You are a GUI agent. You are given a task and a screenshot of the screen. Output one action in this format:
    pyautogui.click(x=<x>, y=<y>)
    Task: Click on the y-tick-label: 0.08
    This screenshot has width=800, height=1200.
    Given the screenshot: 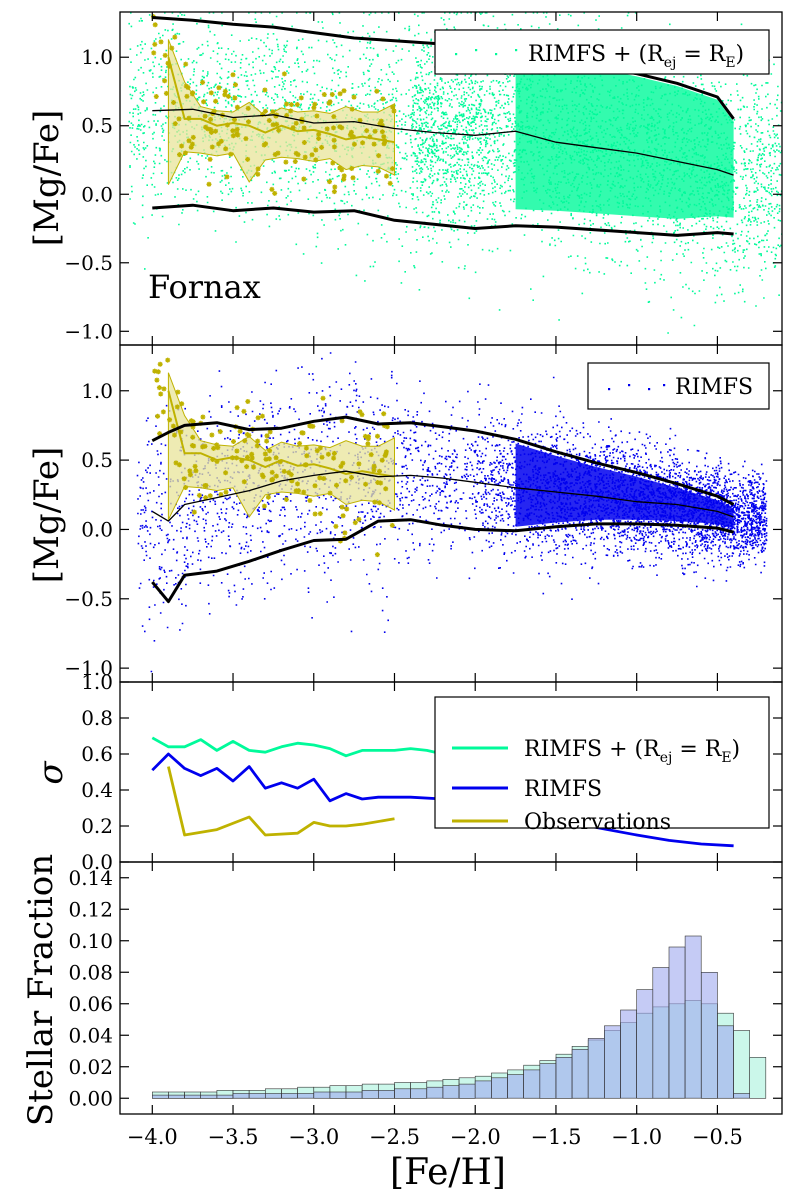 What is the action you would take?
    pyautogui.click(x=90, y=972)
    